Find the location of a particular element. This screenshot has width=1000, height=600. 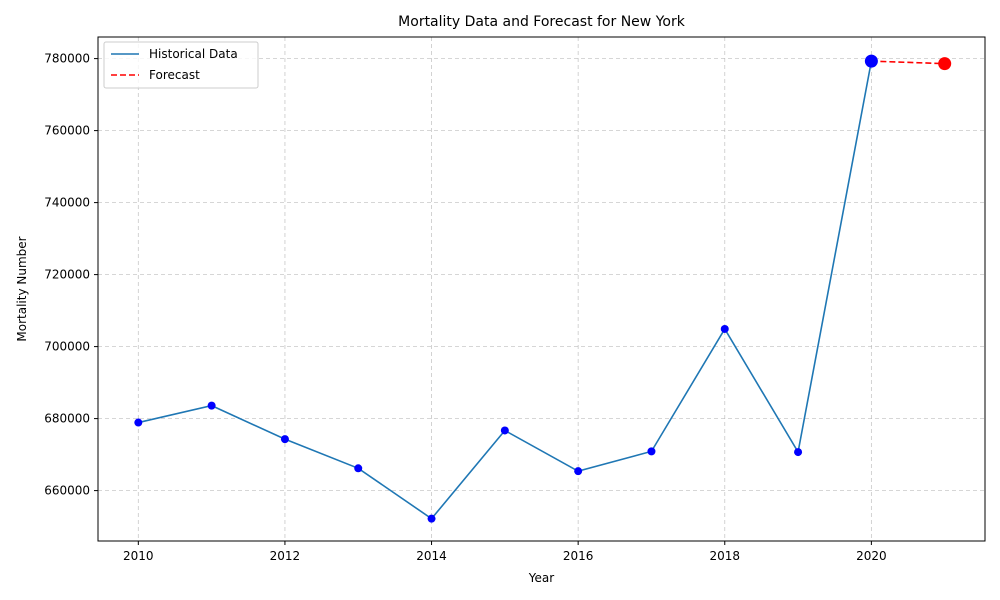

forecast-line is located at coordinates (908, 62).